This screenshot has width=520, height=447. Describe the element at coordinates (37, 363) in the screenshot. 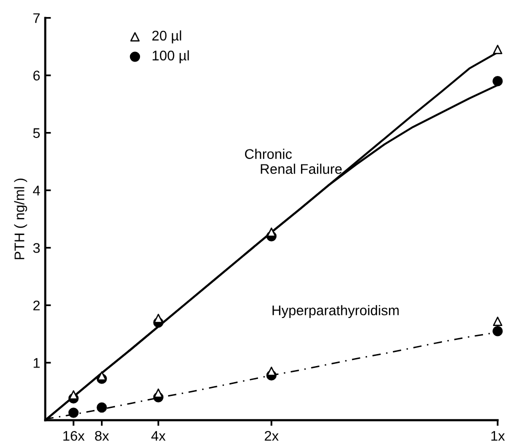

I see `y-tick-label: 1` at that location.